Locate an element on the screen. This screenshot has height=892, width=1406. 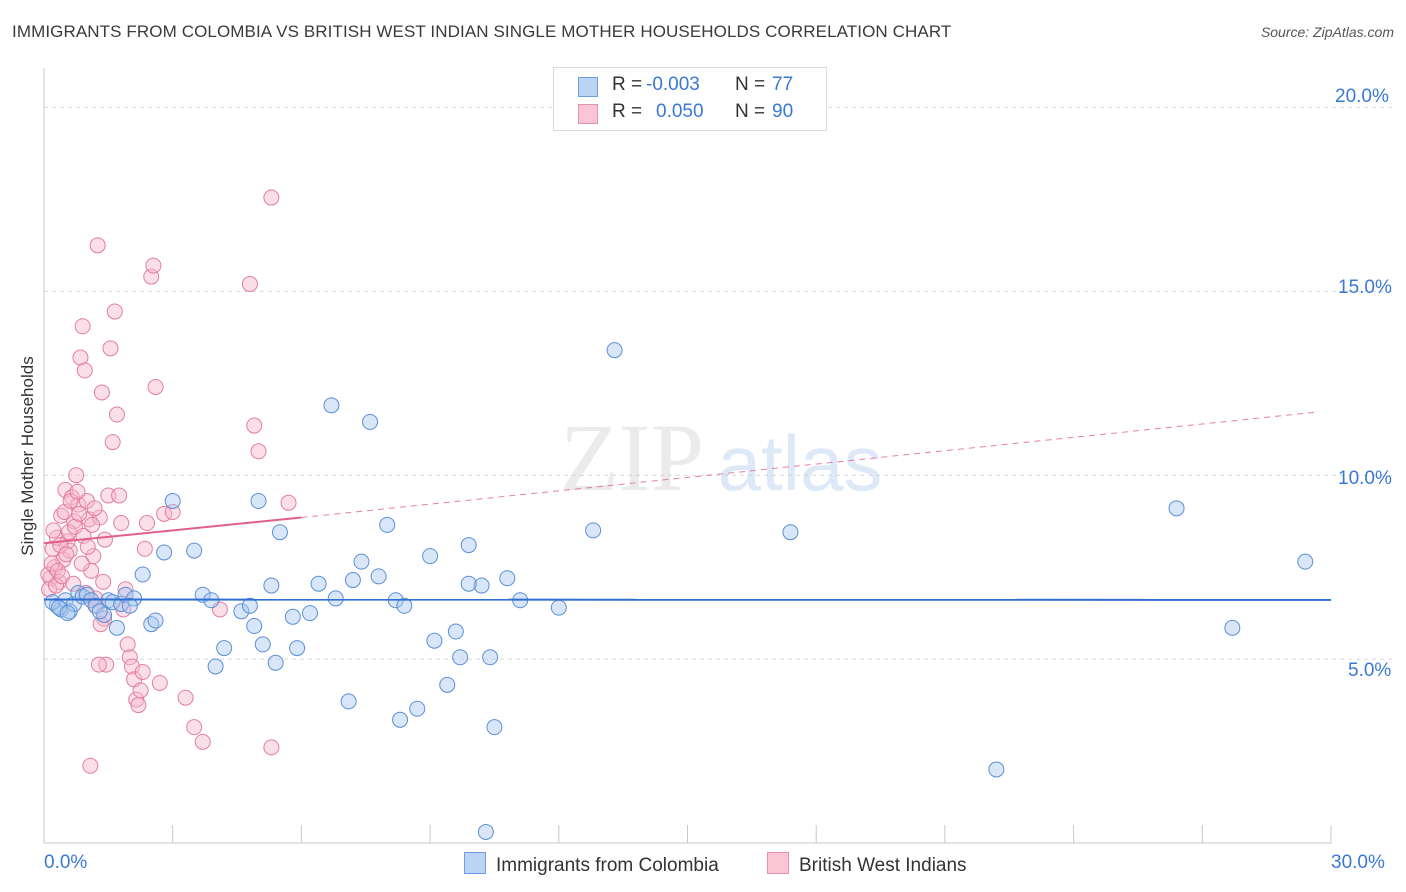
trend-line-pink is located at coordinates (172, 530).